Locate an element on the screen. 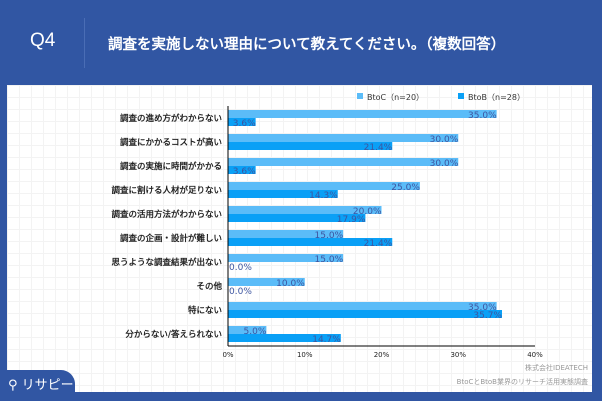 This screenshot has width=602, height=401. data-label: 25.0% is located at coordinates (405, 188).